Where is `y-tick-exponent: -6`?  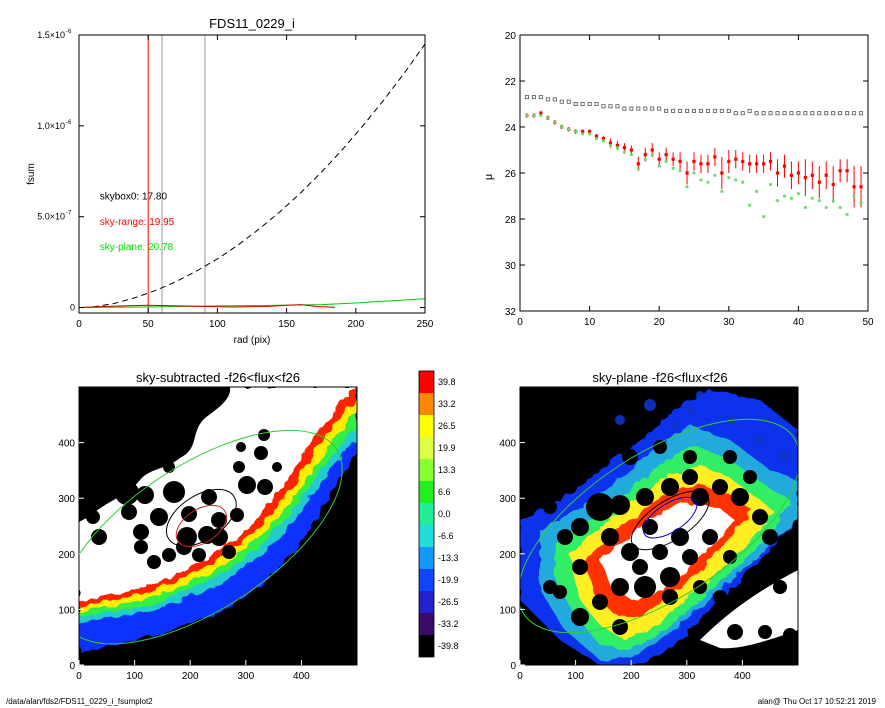
y-tick-exponent: -6 is located at coordinates (69, 123).